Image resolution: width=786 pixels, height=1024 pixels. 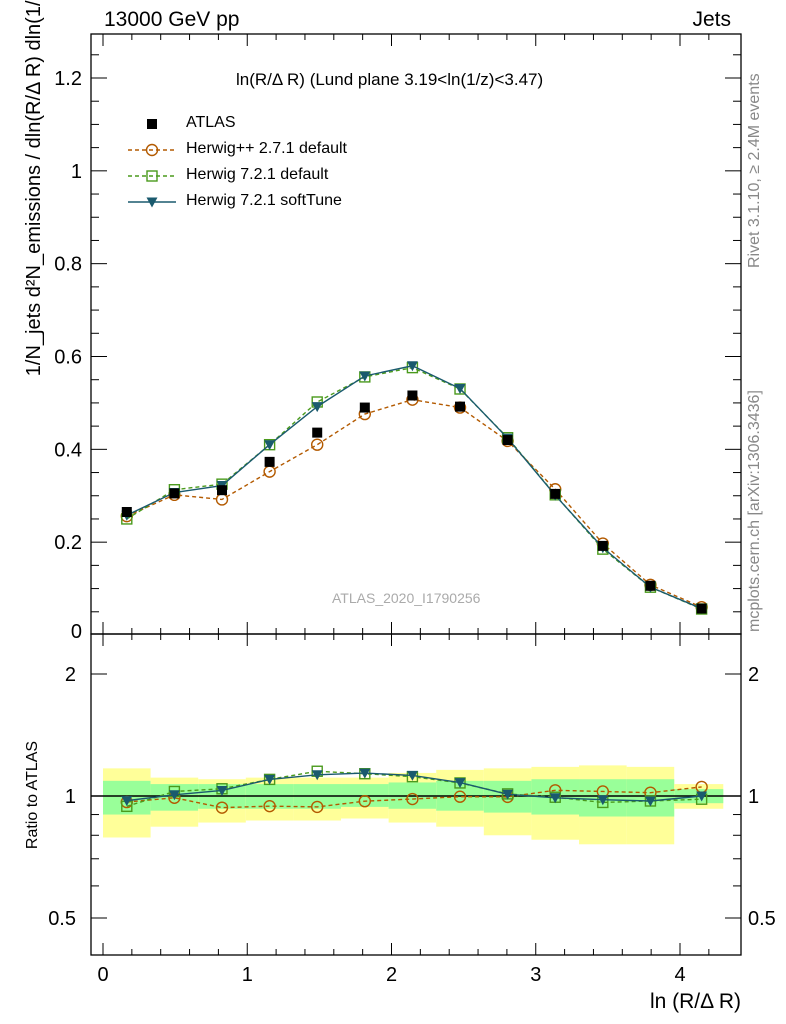 I want to click on ratio-y-tick-label-right: 2, so click(x=753, y=675).